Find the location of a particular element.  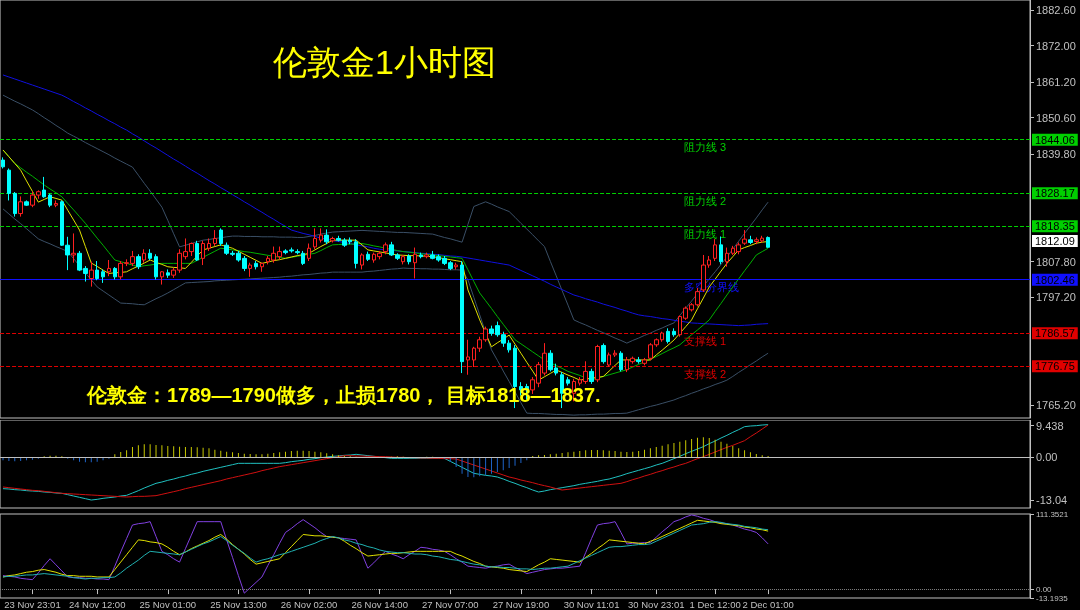

x-tick-label: 26 Nov 14:00 is located at coordinates (379, 604).